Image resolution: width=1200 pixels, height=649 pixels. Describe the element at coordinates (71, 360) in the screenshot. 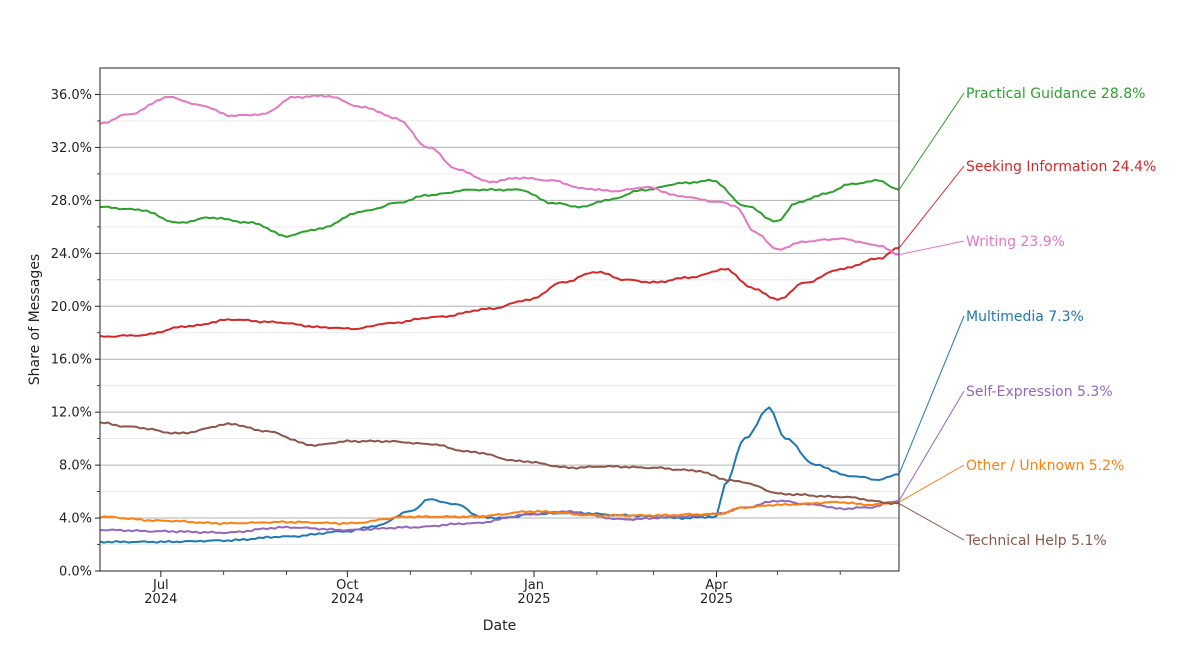

I see `y-tick-label: 16.0%` at that location.